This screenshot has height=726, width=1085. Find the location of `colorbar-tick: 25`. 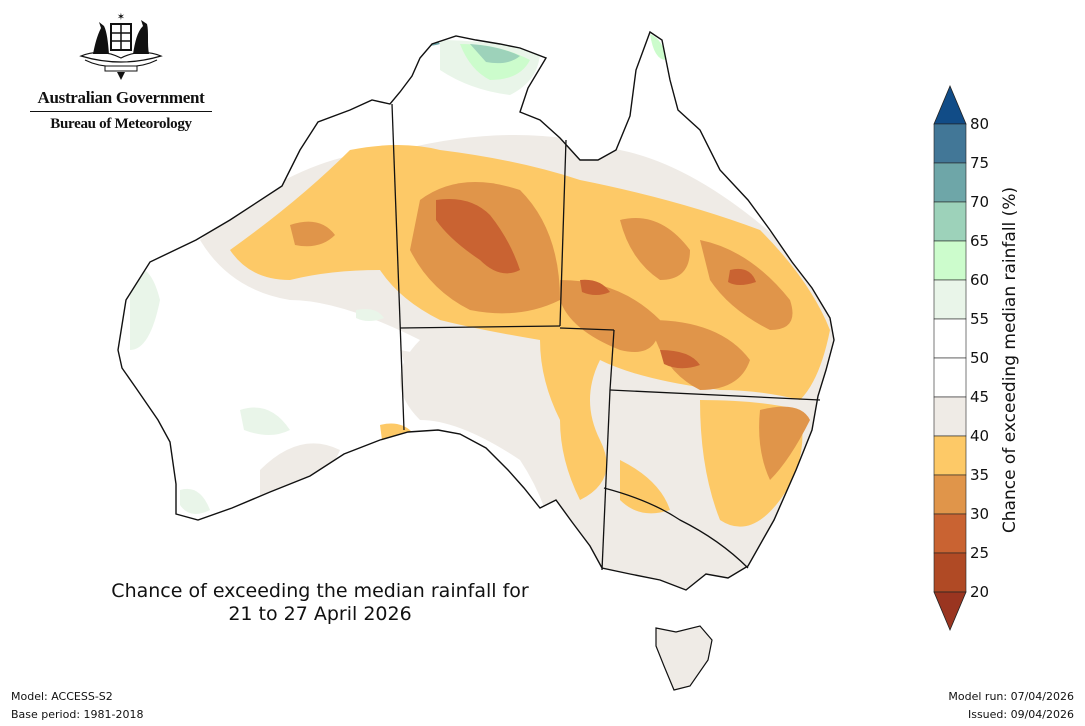

colorbar-tick: 25 is located at coordinates (980, 553).